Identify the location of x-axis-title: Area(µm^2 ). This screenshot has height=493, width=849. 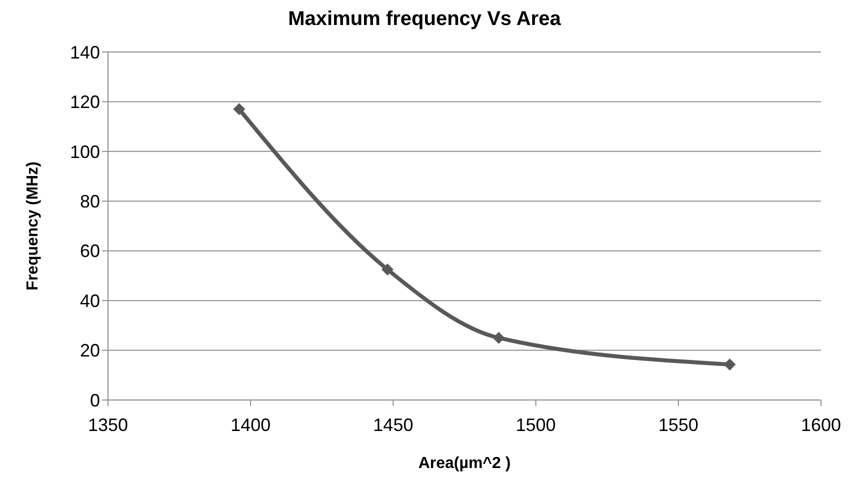
(464, 463).